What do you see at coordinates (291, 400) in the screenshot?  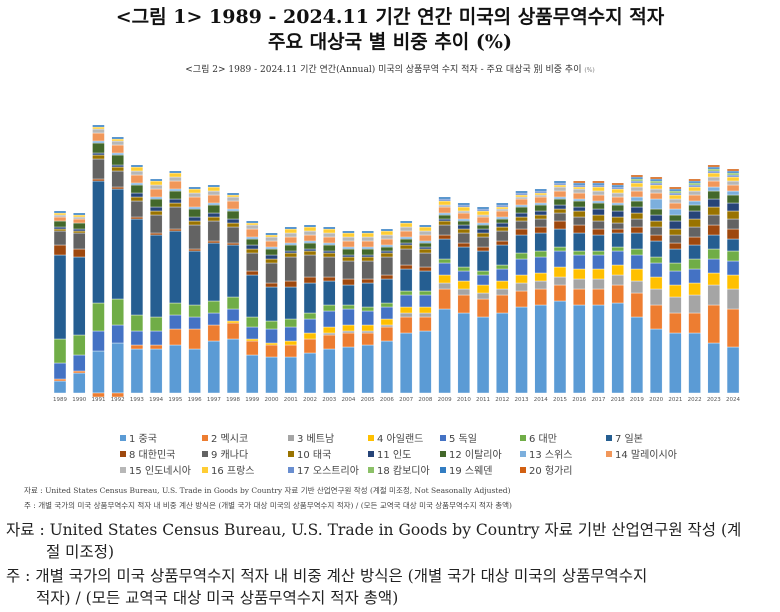 I see `x-tick-label: 2001` at bounding box center [291, 400].